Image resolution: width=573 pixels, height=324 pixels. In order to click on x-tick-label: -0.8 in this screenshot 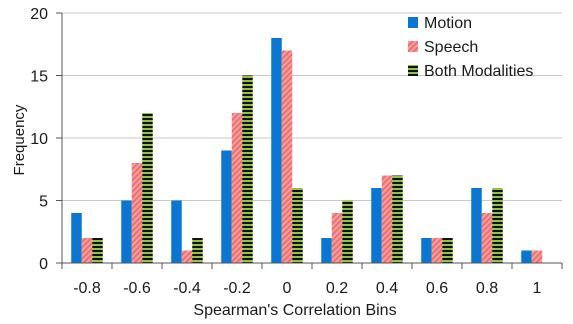, I will do `click(87, 288)`.